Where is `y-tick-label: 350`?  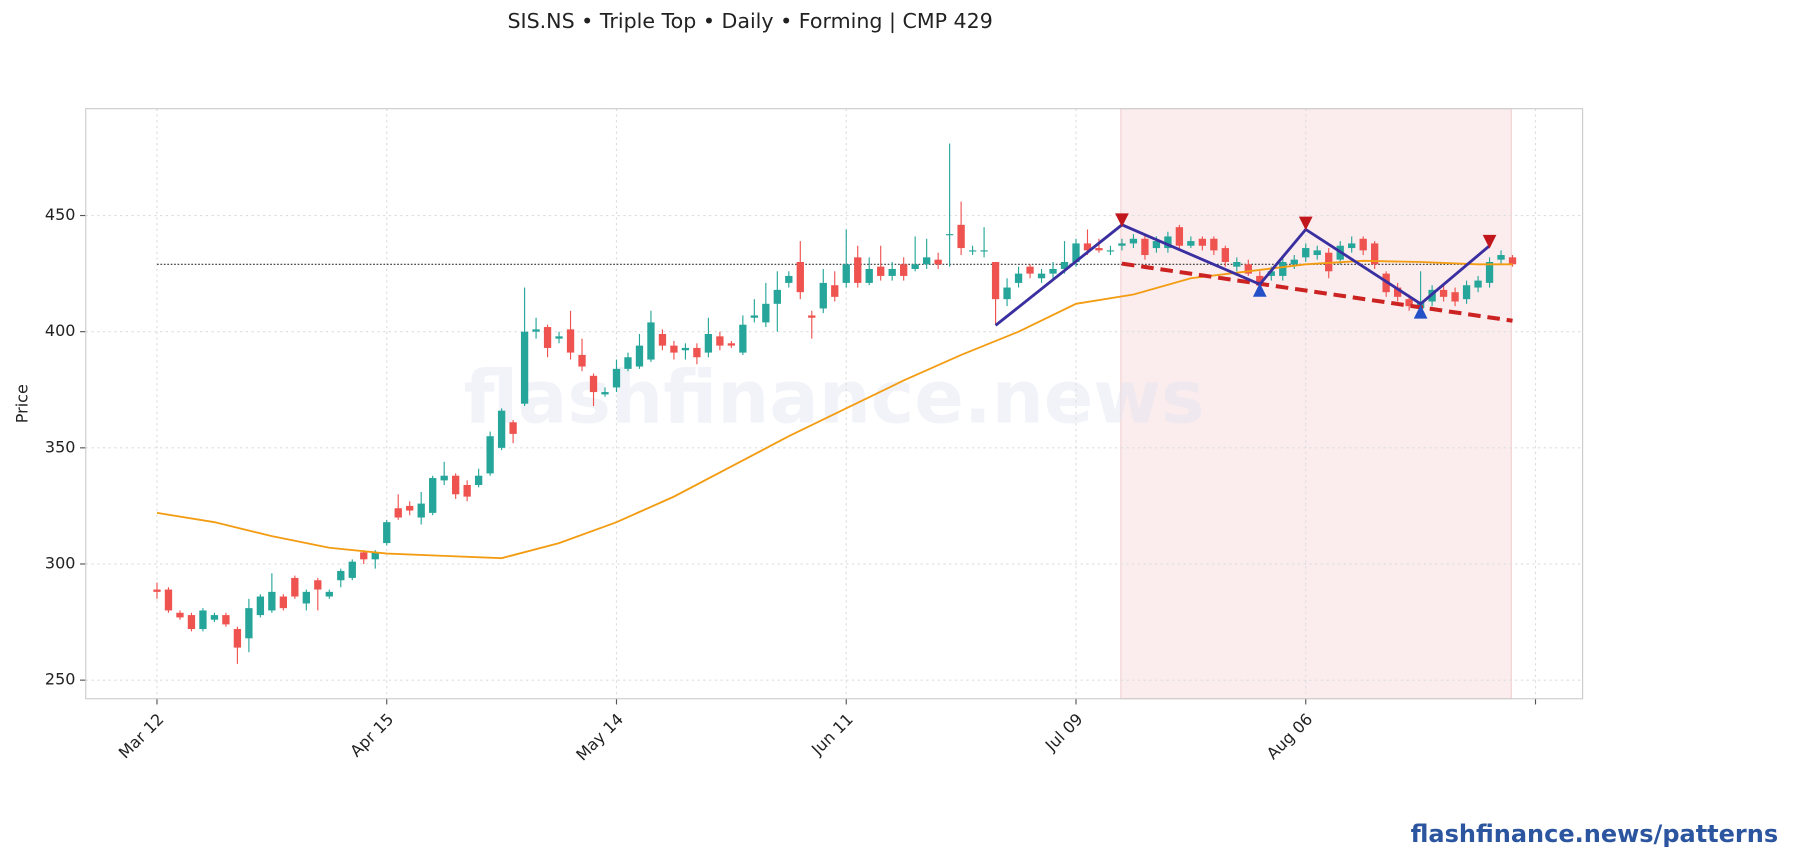 y-tick-label: 350 is located at coordinates (60, 446).